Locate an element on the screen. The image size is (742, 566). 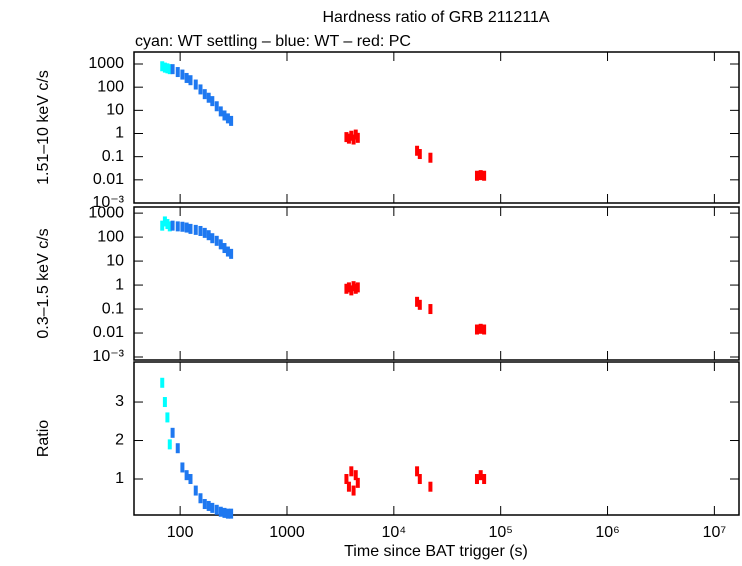
y-axis-label: Ratio is located at coordinates (43, 438).